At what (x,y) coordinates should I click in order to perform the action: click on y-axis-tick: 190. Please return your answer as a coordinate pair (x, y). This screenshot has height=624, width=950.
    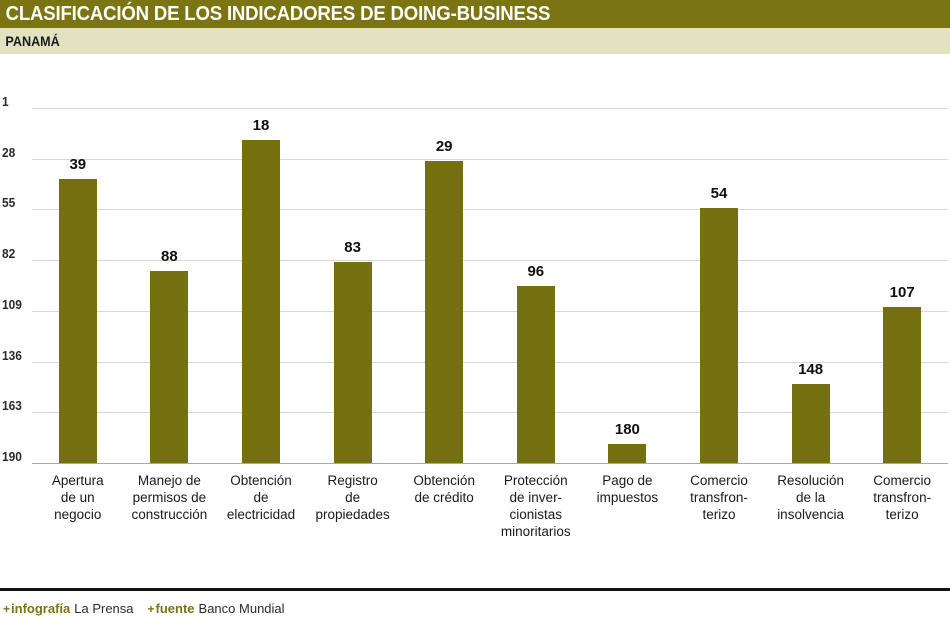
    Looking at the image, I should click on (12, 456).